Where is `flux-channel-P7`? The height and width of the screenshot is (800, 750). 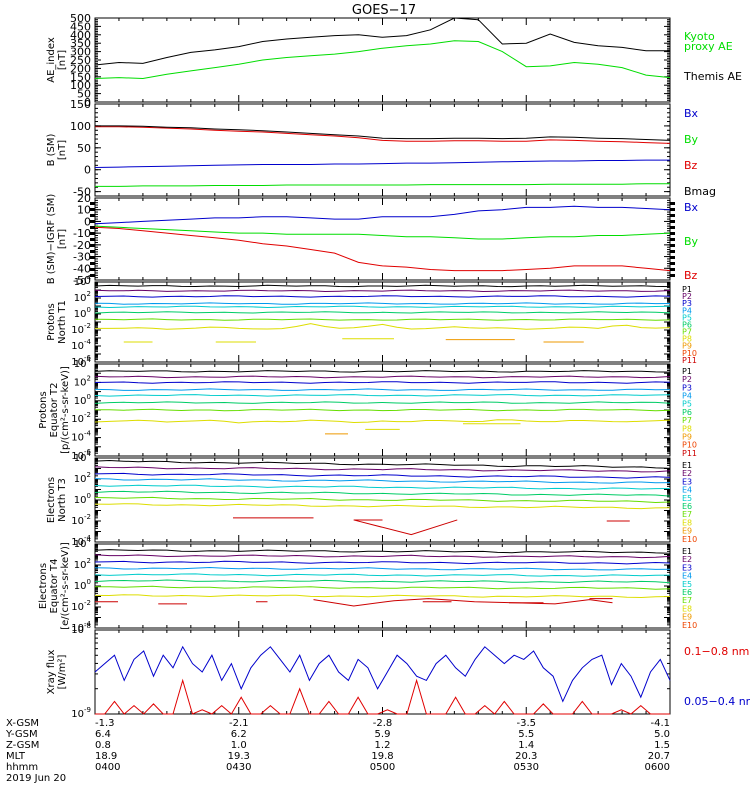 flux-channel-P7 is located at coordinates (382, 319).